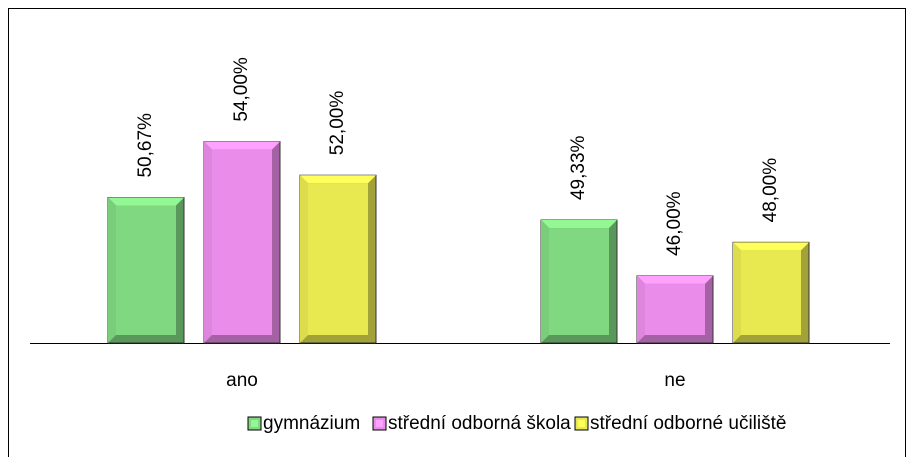  What do you see at coordinates (241, 89) in the screenshot?
I see `value-label: 54,00%` at bounding box center [241, 89].